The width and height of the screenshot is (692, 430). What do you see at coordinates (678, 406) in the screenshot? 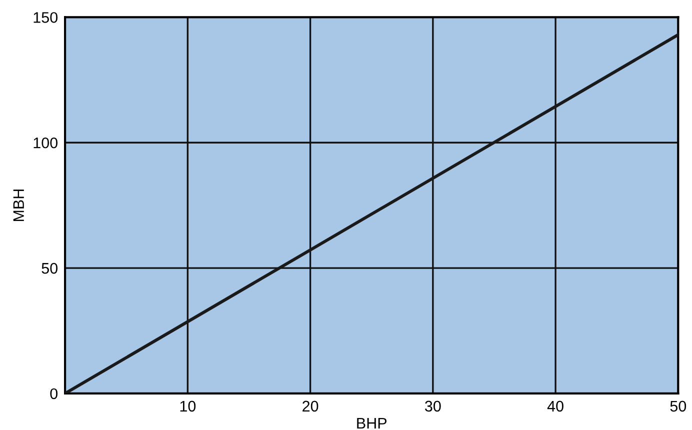
I see `x-tick-label: 50` at bounding box center [678, 406].